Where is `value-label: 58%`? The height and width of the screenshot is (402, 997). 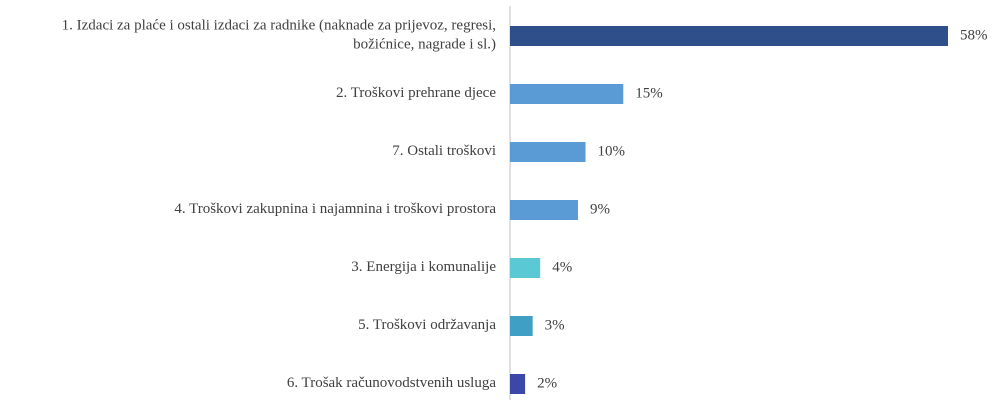
value-label: 58% is located at coordinates (974, 35).